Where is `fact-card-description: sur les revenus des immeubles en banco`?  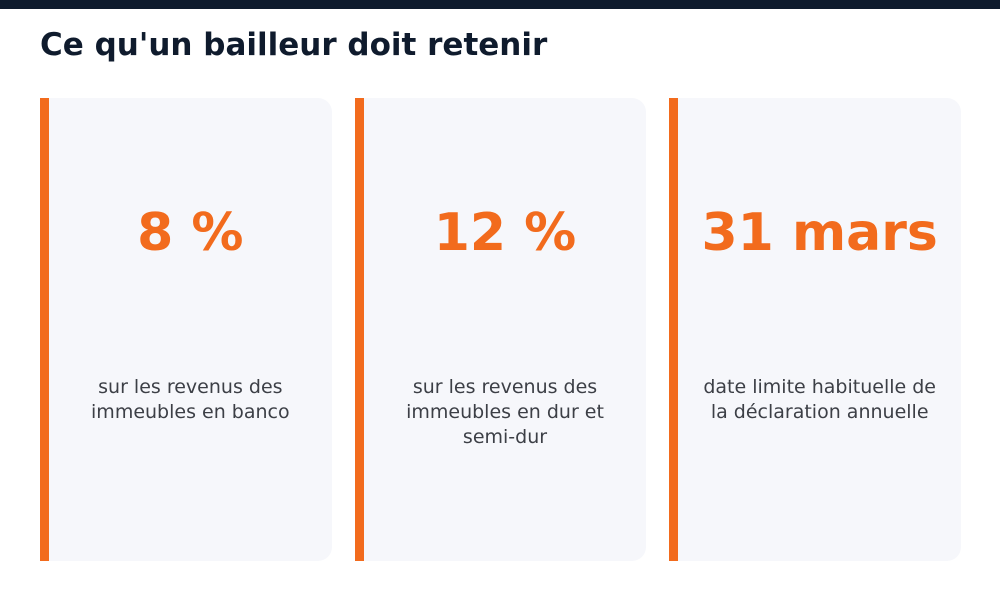 fact-card-description: sur les revenus des immeubles en banco is located at coordinates (190, 399).